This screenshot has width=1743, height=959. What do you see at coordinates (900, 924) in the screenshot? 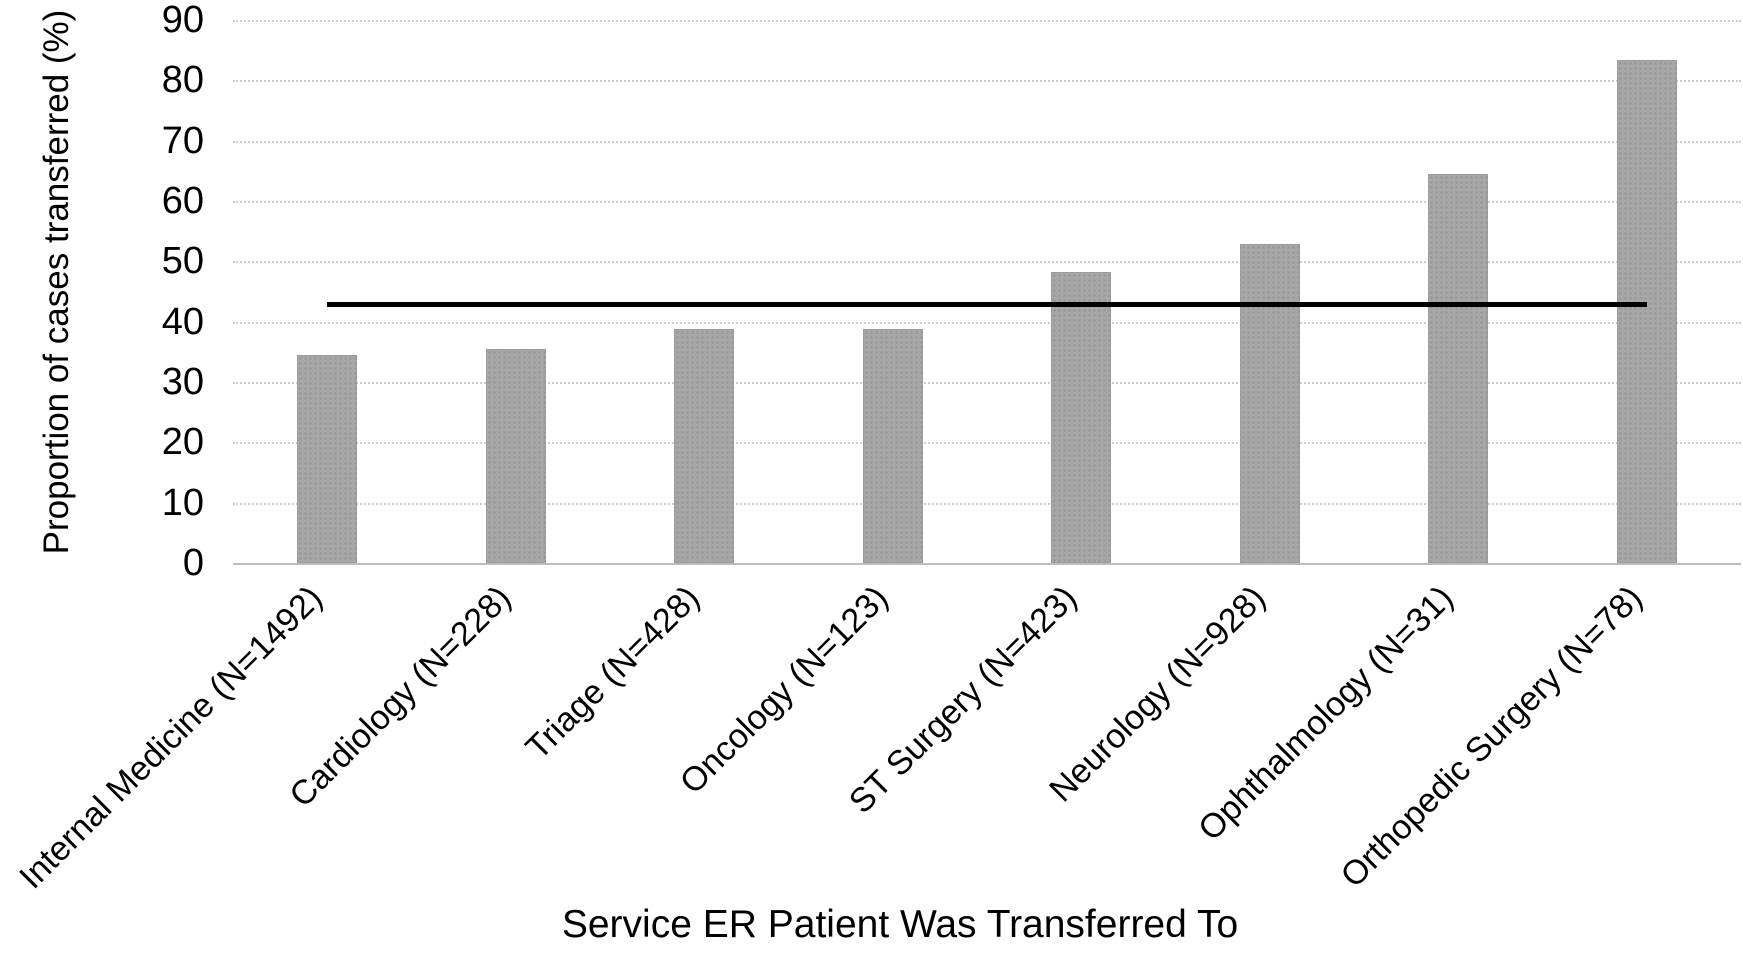
I see `x-axis-title: Service ER Patient Was Transferred To` at bounding box center [900, 924].